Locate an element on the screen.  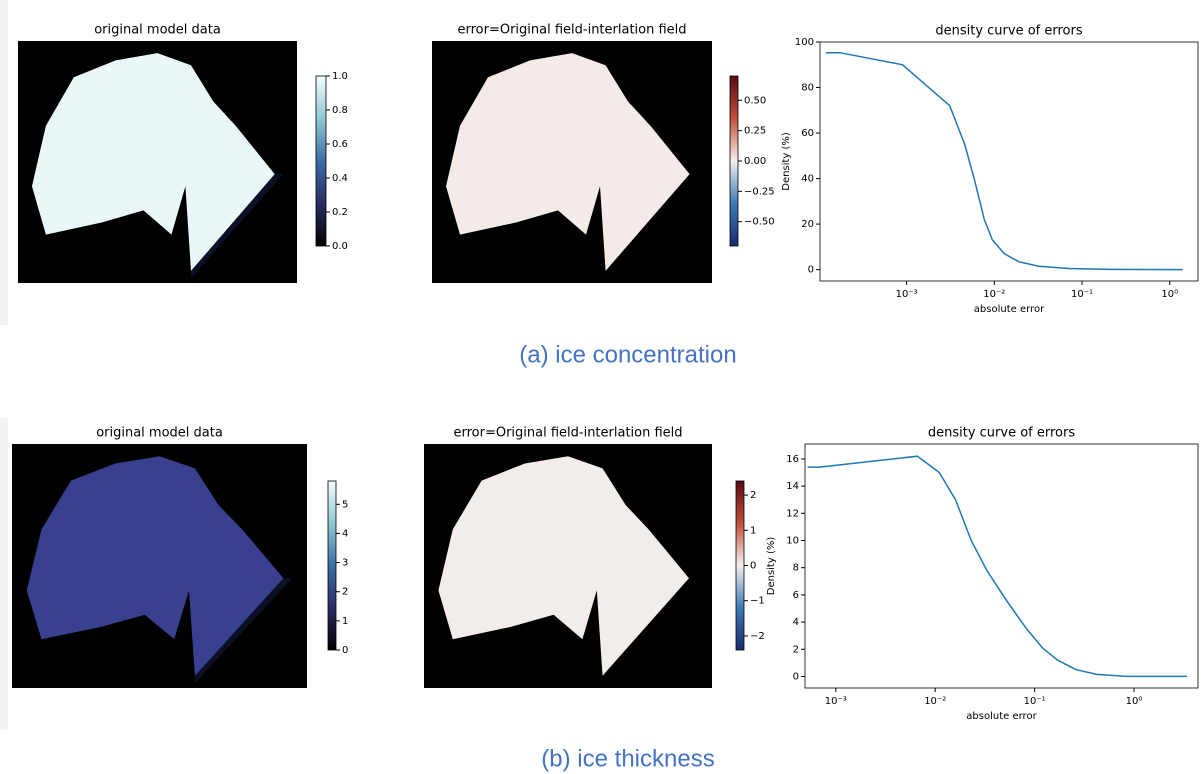
y-tick-label: 6 is located at coordinates (796, 595).